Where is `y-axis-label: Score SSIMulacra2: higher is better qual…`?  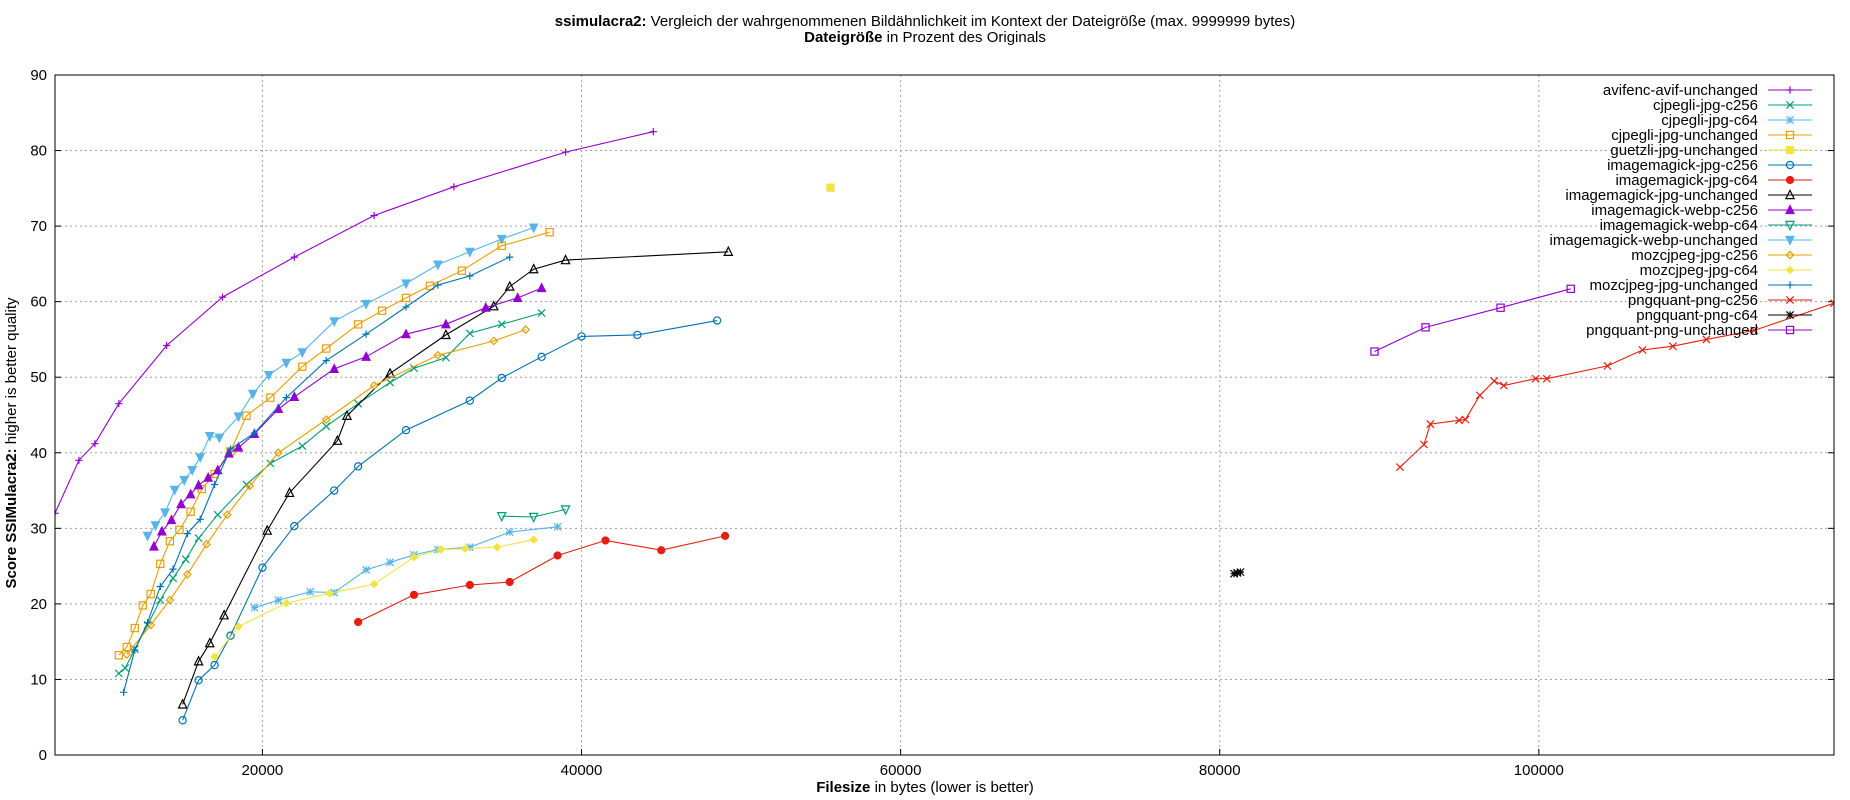 y-axis-label: Score SSIMulacra2: higher is better qual… is located at coordinates (11, 442).